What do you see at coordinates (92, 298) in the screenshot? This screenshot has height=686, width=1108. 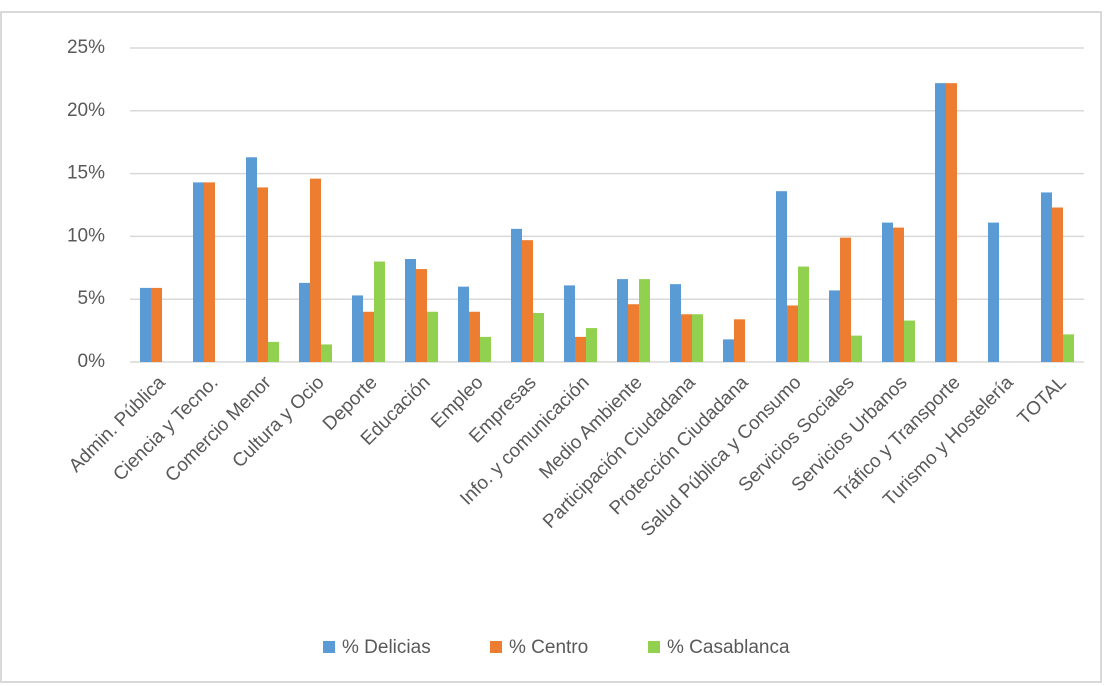 I see `y-tick-label: 5%` at bounding box center [92, 298].